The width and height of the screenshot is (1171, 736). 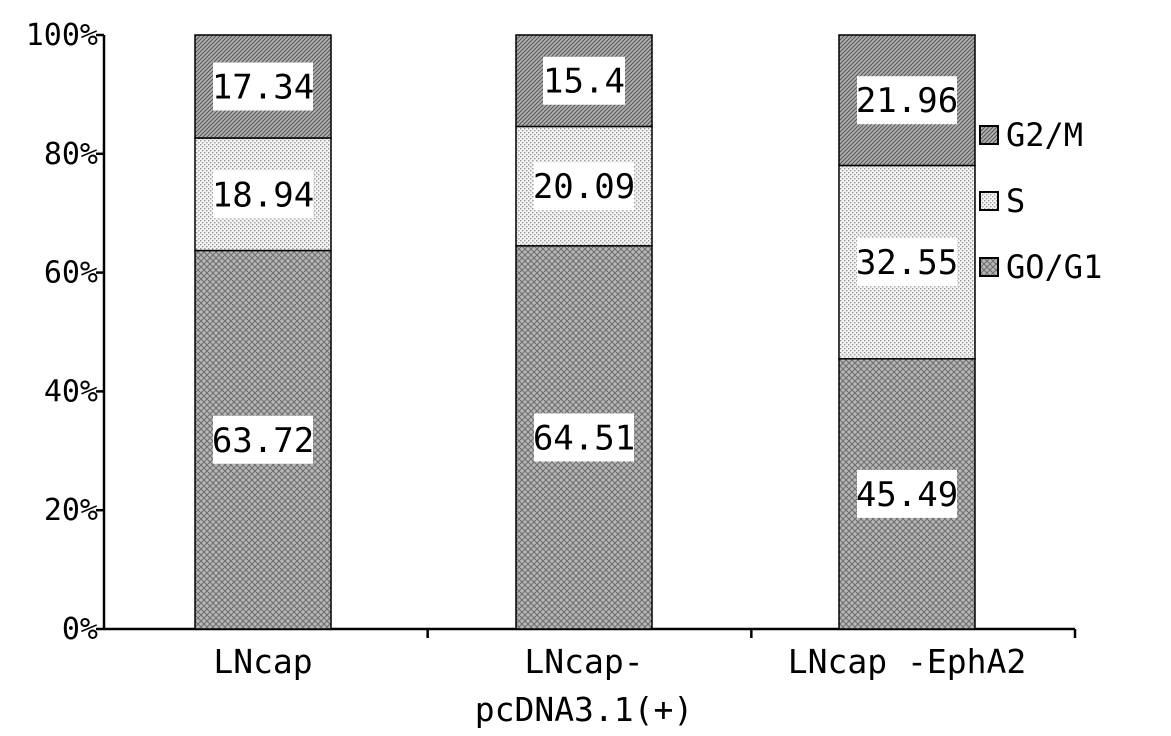 What do you see at coordinates (584, 709) in the screenshot?
I see `x-category-label: pcDNA3.1(+)` at bounding box center [584, 709].